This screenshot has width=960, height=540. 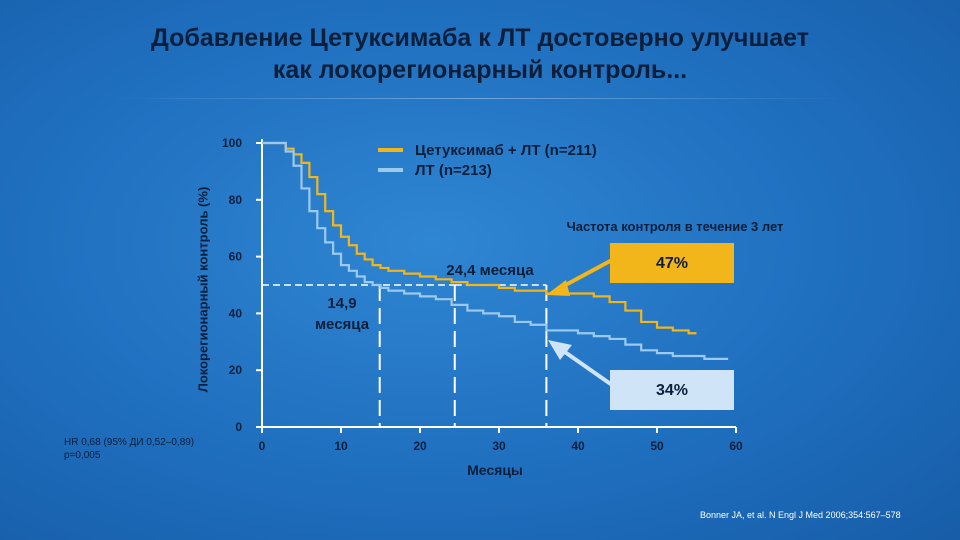 I want to click on hazard-ratio-note: HR 0,68 (95% ДИ 0,52–0,89) p=0,005, so click(x=129, y=449).